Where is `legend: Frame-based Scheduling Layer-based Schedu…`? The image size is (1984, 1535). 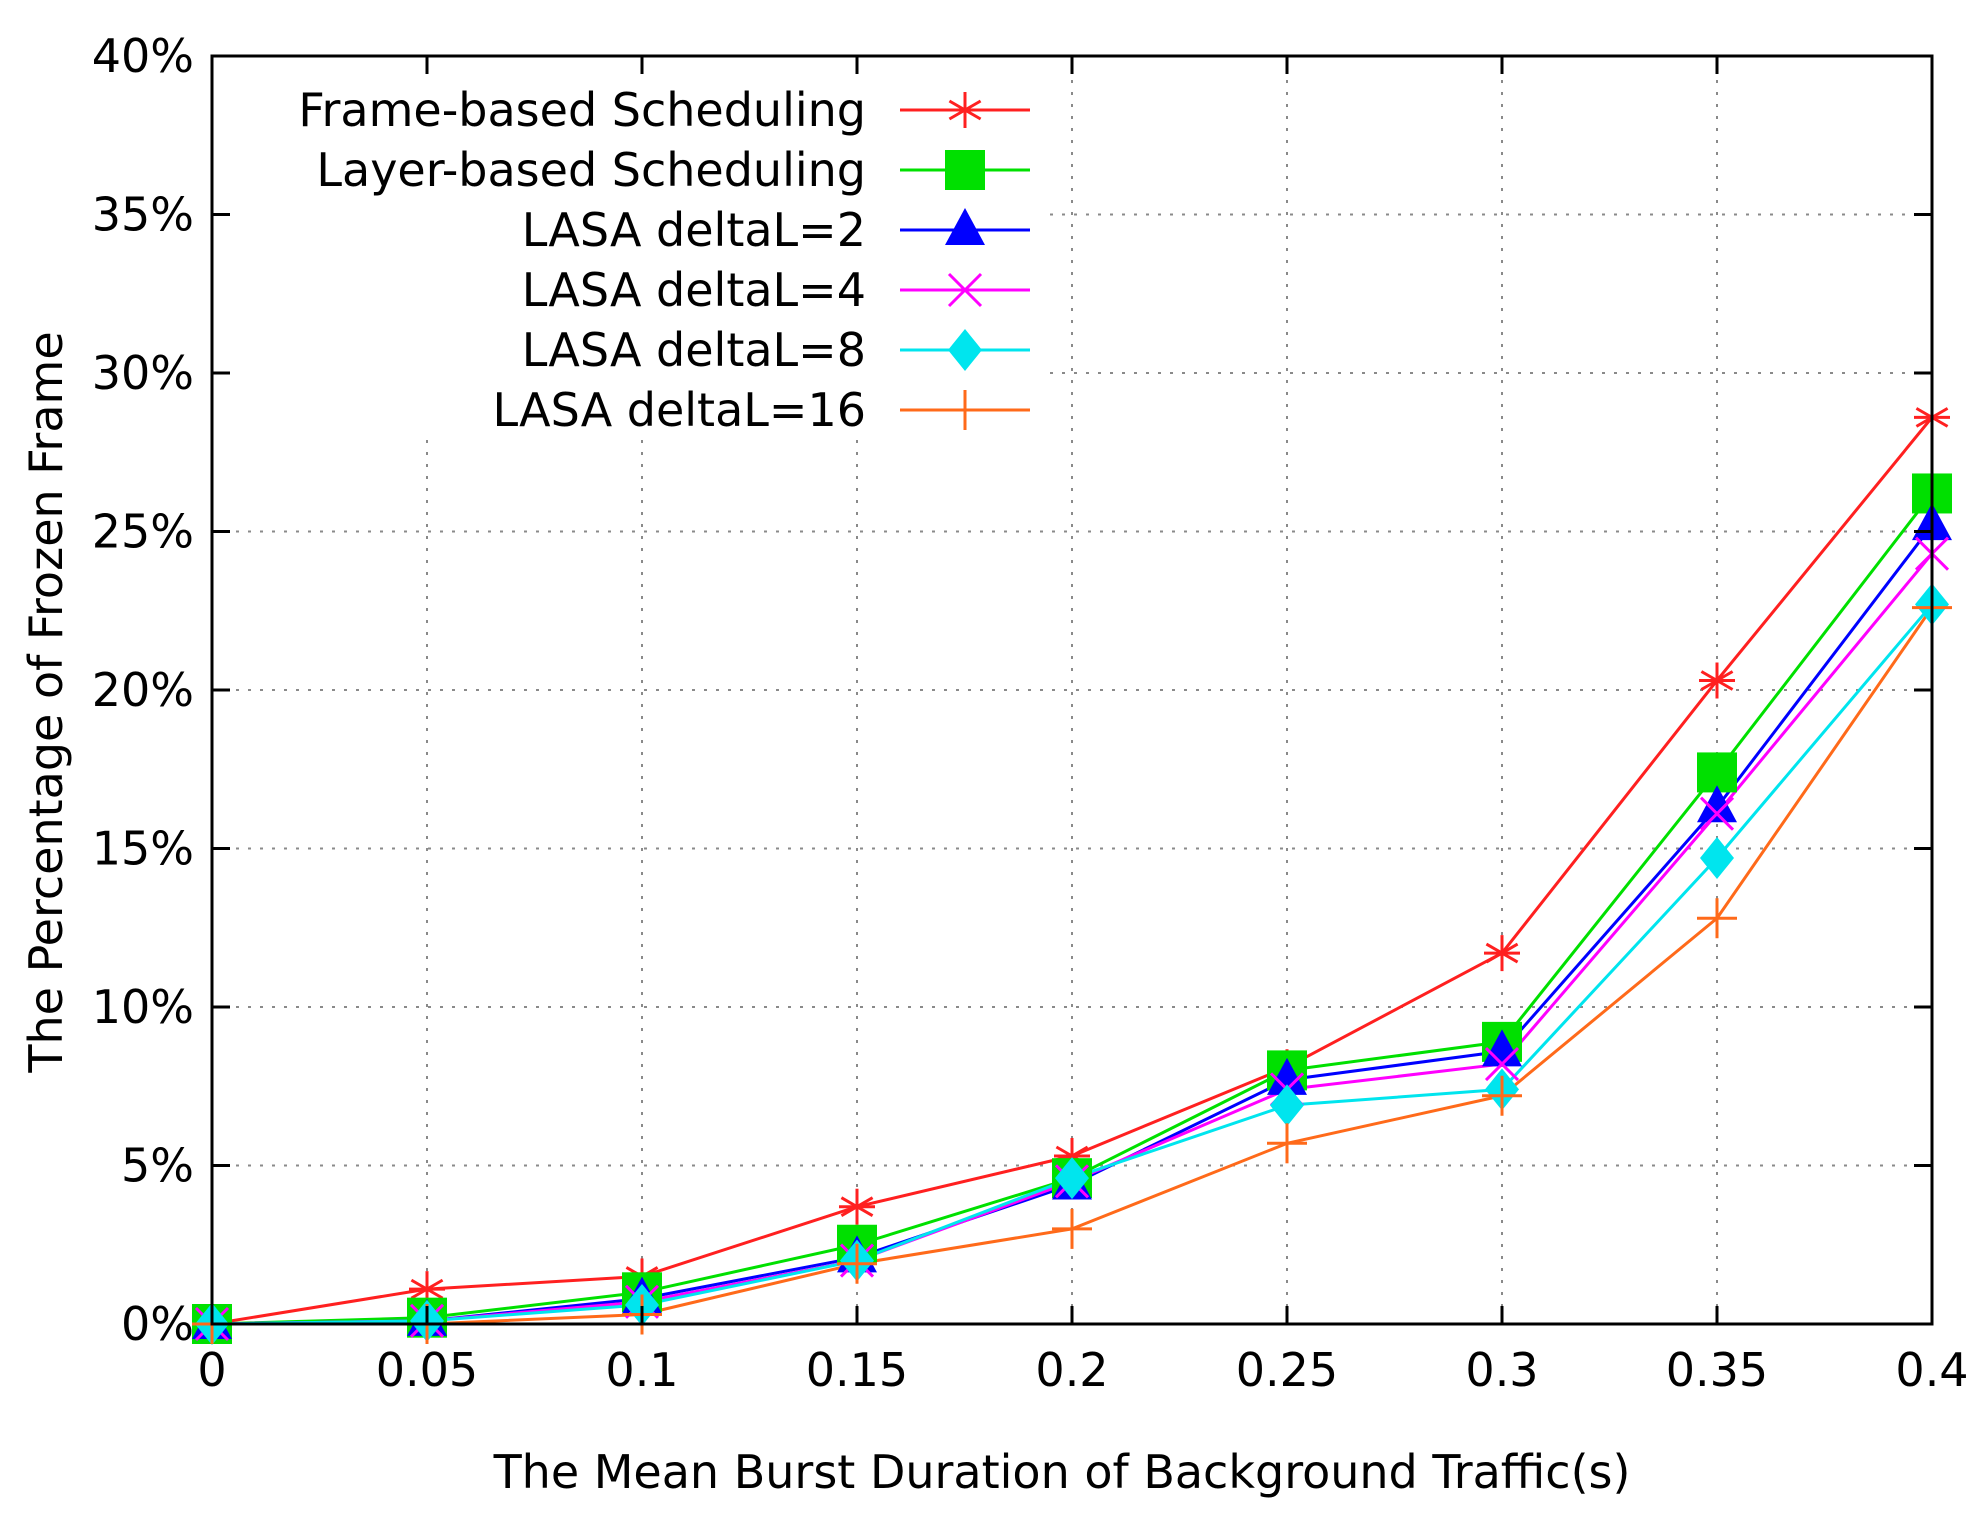
legend: Frame-based Scheduling Layer-based Schedu… is located at coordinates (664, 260).